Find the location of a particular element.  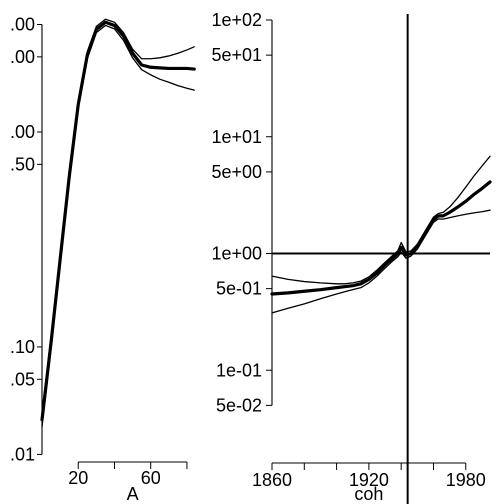

cohort-y-tick-label: 5e-02 is located at coordinates (239, 405).